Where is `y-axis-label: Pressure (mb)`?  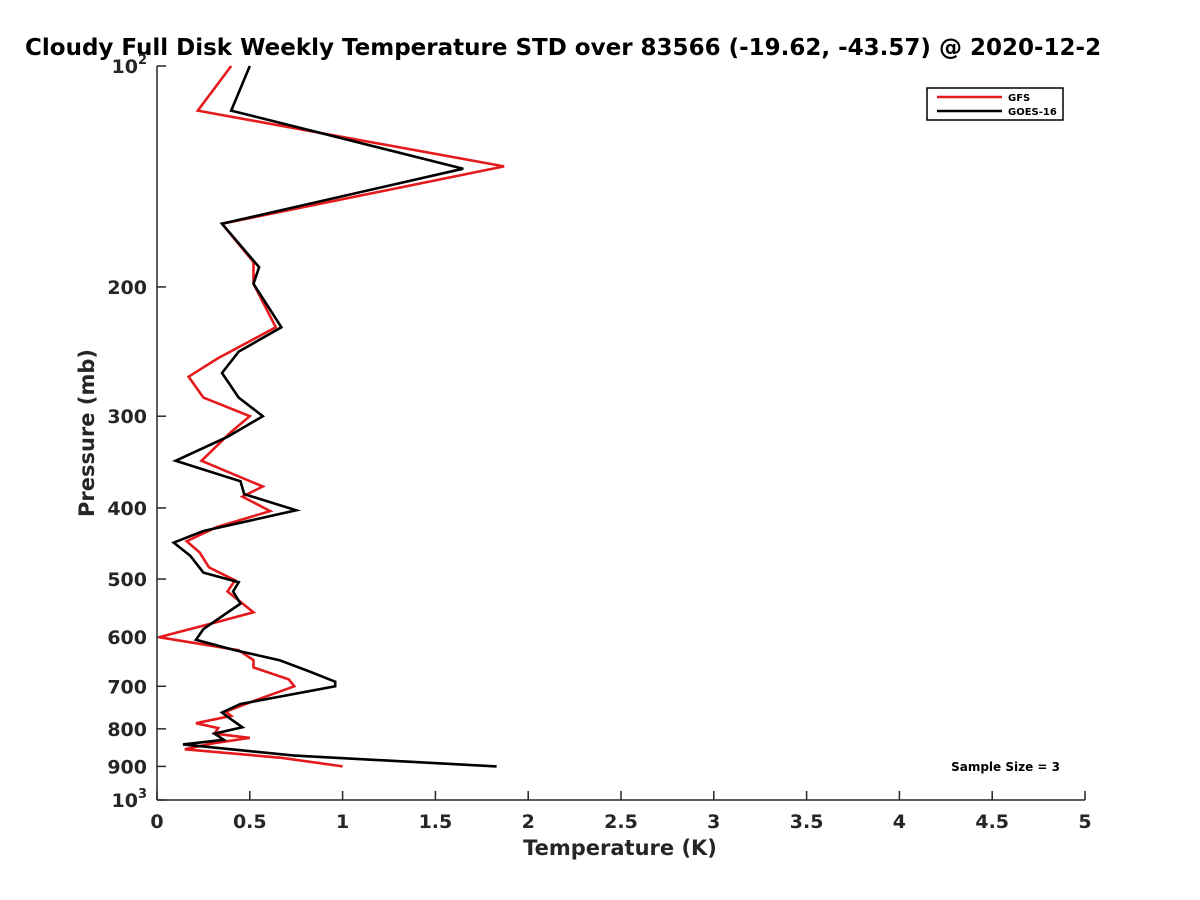 y-axis-label: Pressure (mb) is located at coordinates (87, 433).